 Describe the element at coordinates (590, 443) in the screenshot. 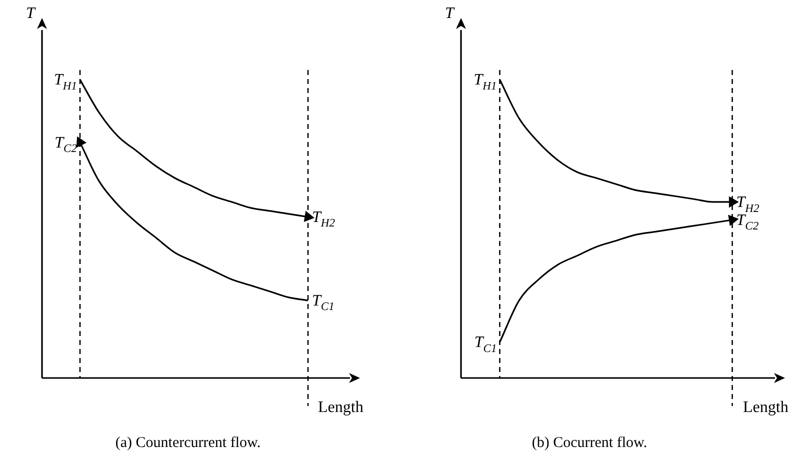

I see `text: (b) Cocurrent flow.` at that location.